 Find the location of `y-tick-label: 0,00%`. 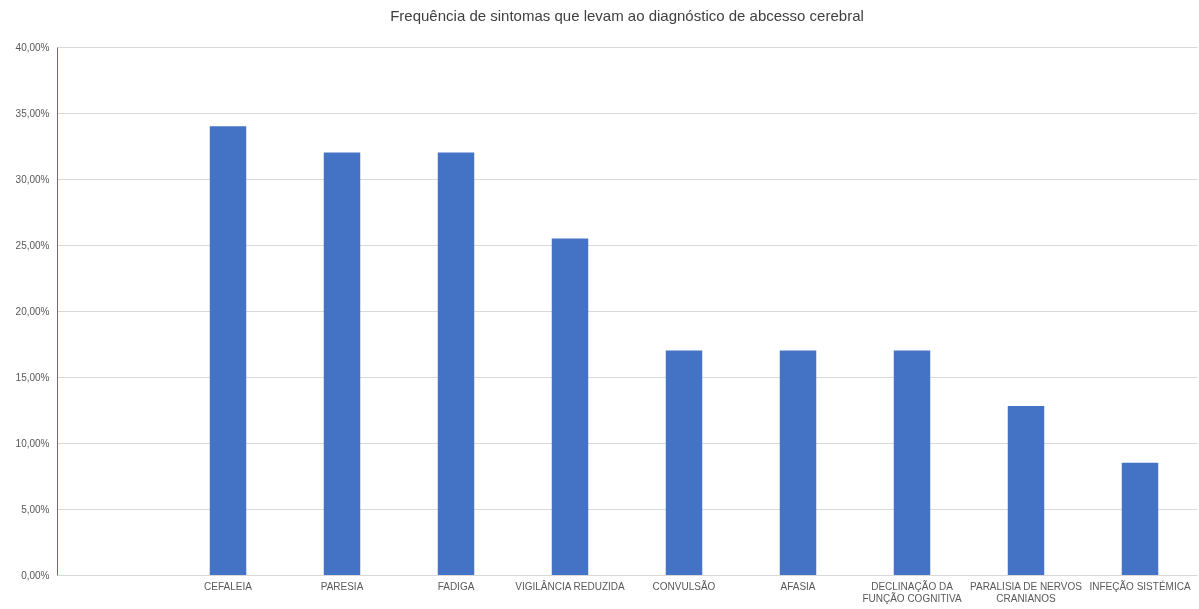

y-tick-label: 0,00% is located at coordinates (35, 575).